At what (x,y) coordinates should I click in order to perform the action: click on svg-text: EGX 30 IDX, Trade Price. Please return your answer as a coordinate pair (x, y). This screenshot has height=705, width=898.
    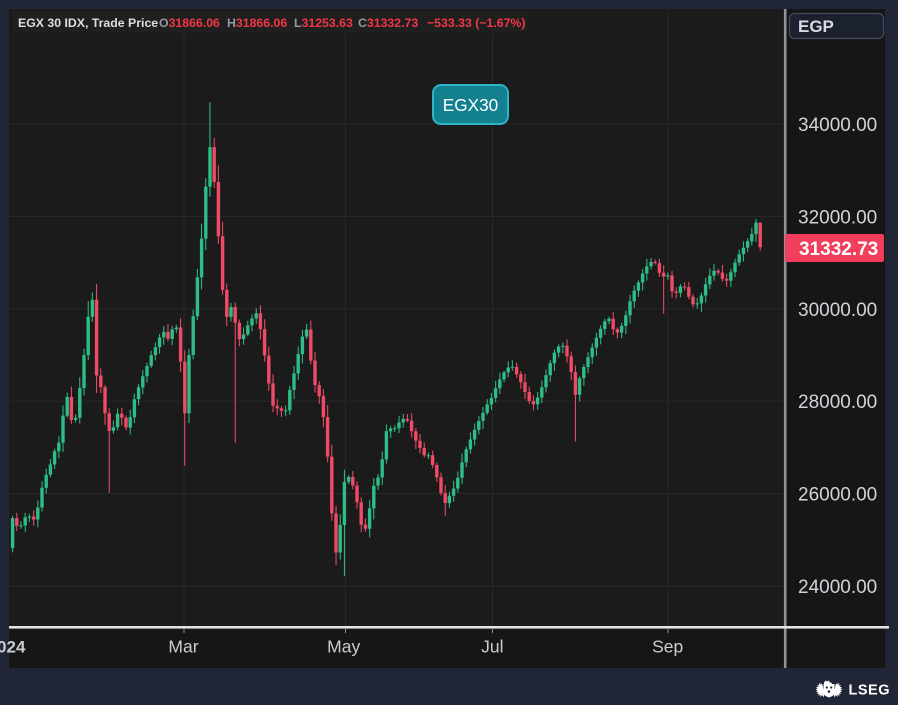
    Looking at the image, I should click on (88, 23).